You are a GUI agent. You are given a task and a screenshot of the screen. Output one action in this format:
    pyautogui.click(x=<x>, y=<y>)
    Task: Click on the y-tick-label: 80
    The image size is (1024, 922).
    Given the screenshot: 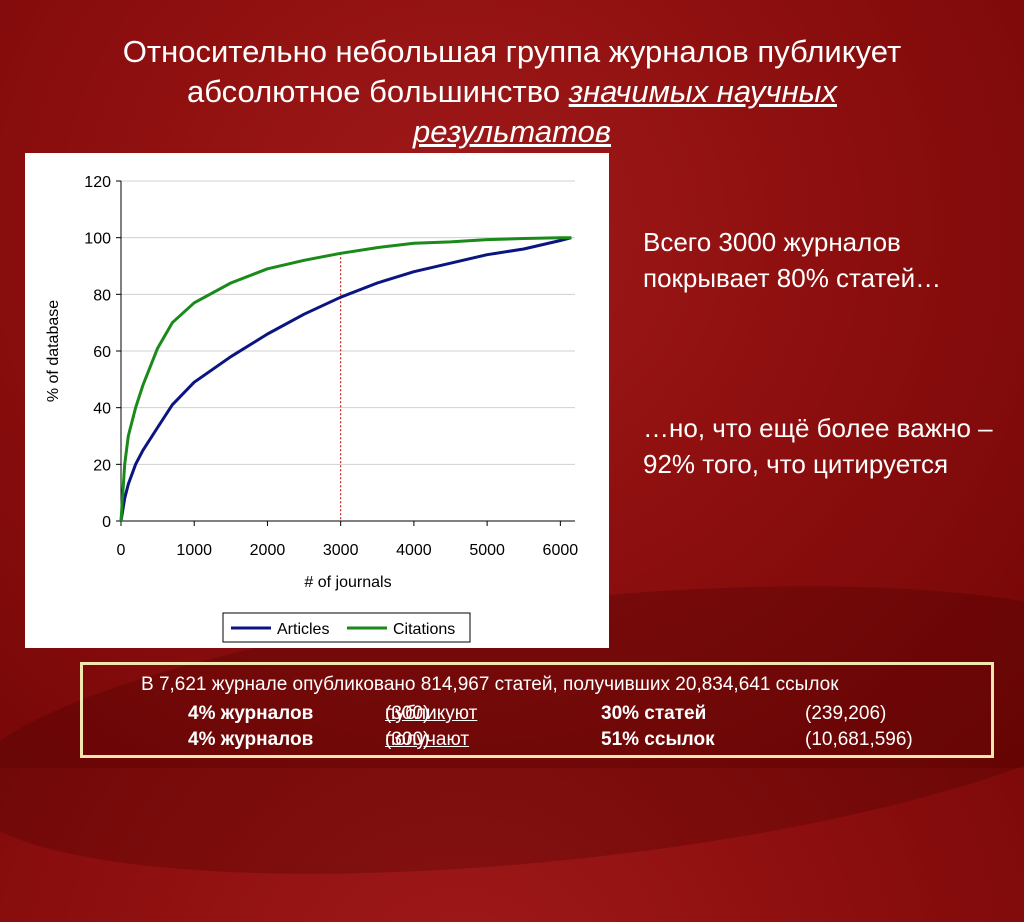 What is the action you would take?
    pyautogui.click(x=102, y=295)
    